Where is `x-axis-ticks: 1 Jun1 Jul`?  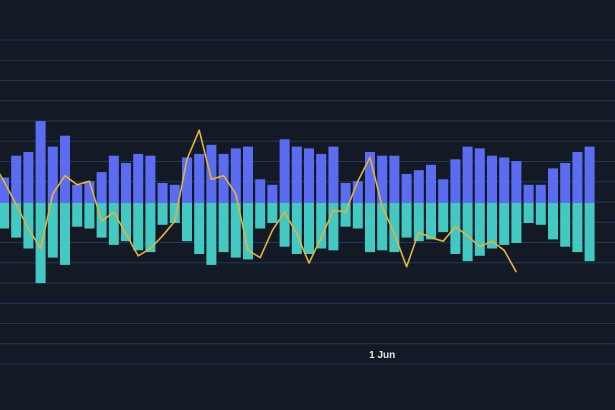
x-axis-ticks: 1 Jun1 Jul is located at coordinates (382, 355).